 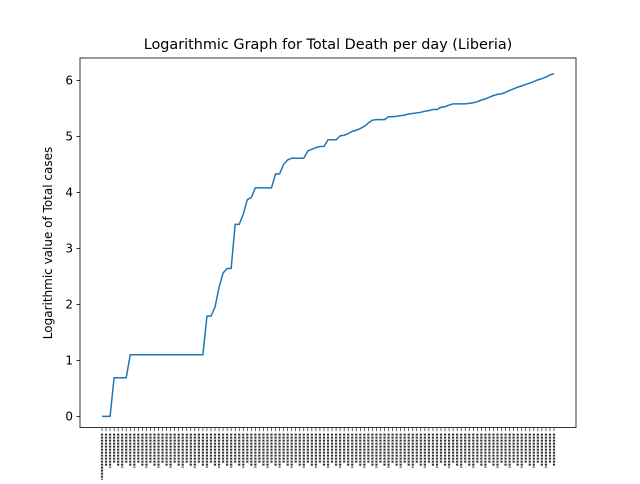 I want to click on x-tick-label-strokes, so click(x=328, y=456).